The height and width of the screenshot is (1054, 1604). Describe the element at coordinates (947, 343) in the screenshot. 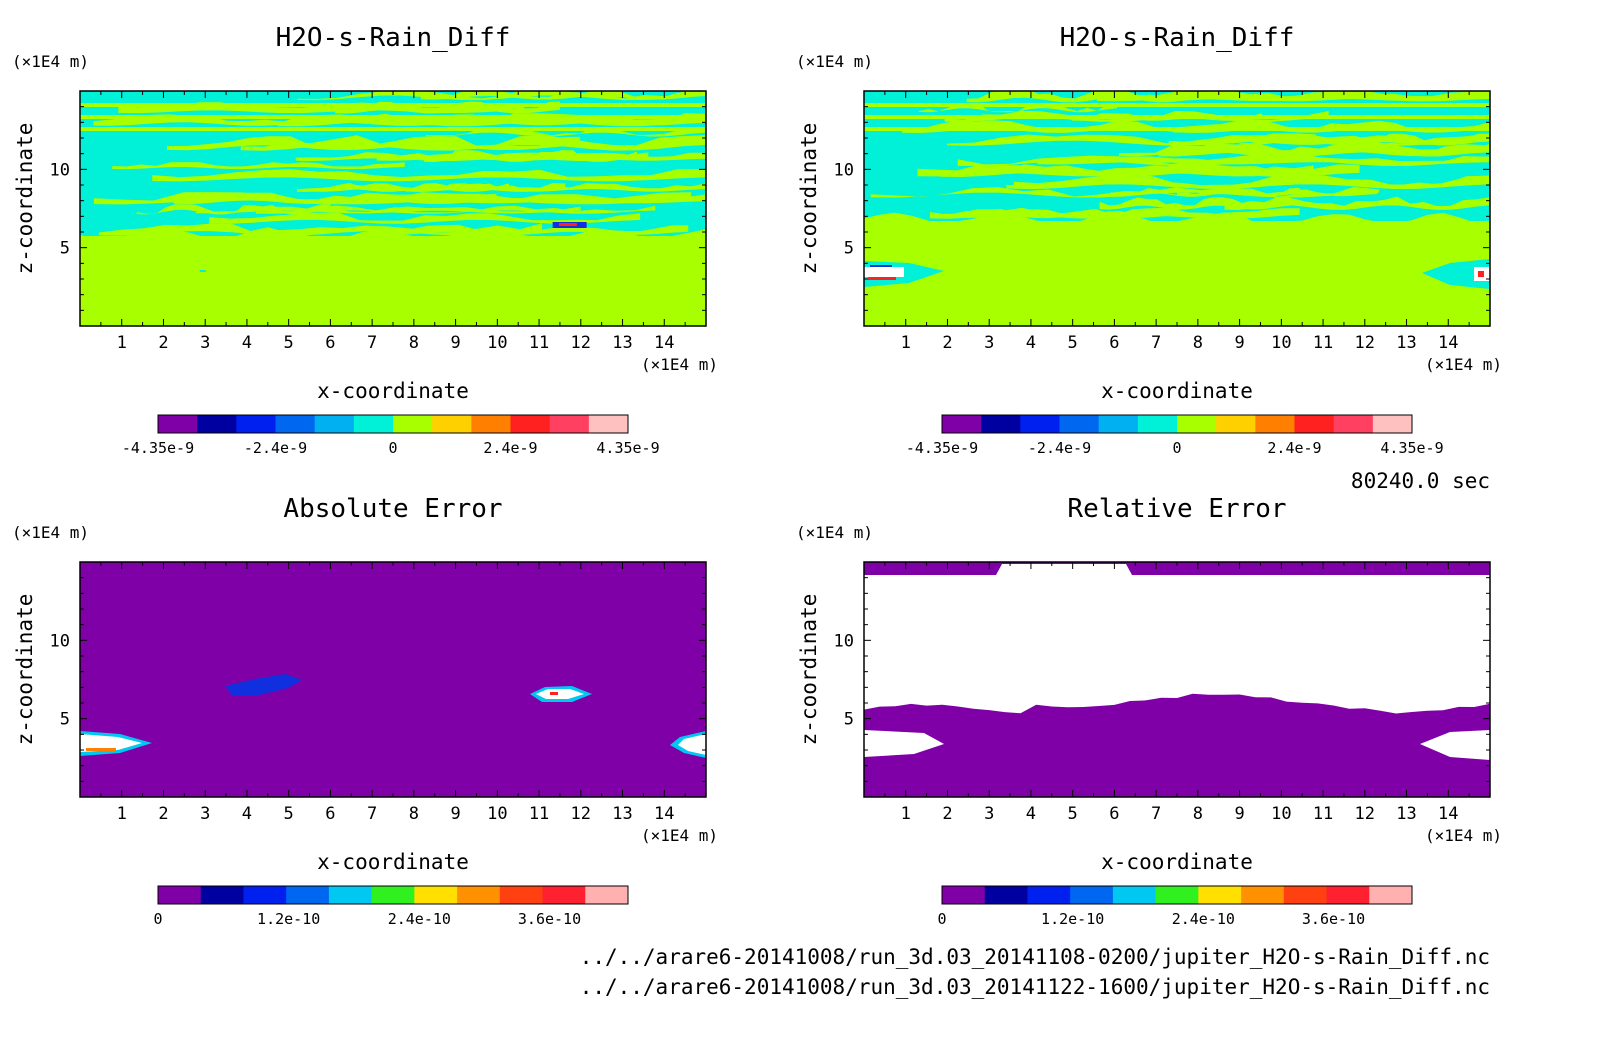

I see `x-tick-label: 2` at that location.